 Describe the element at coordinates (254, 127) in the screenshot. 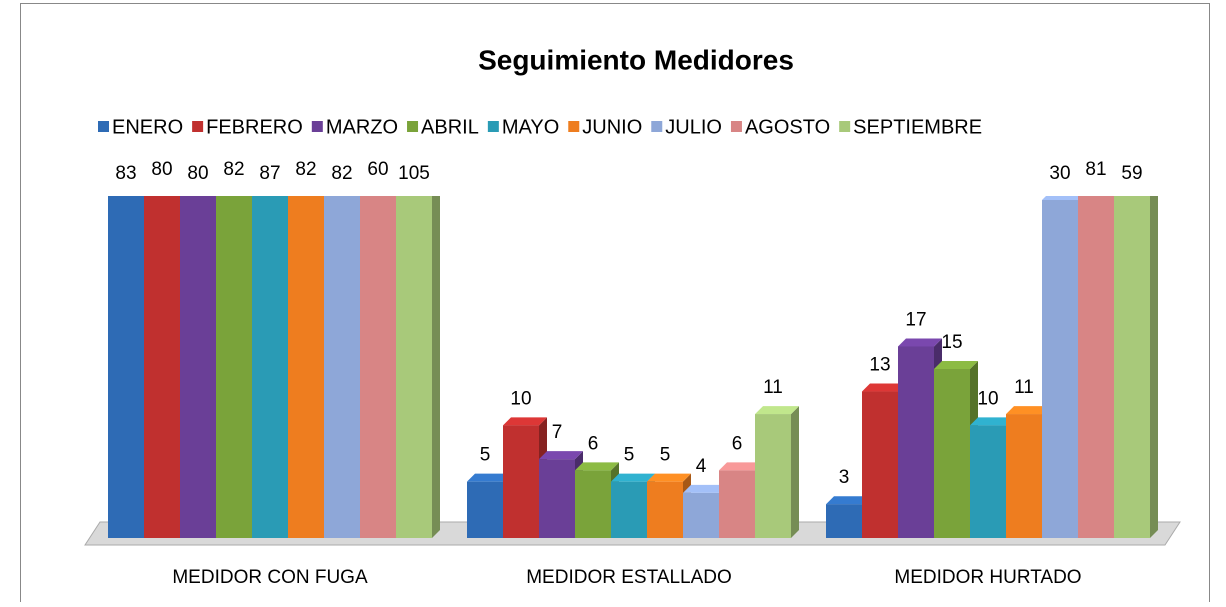

I see `legend-label: FEBRERO` at that location.